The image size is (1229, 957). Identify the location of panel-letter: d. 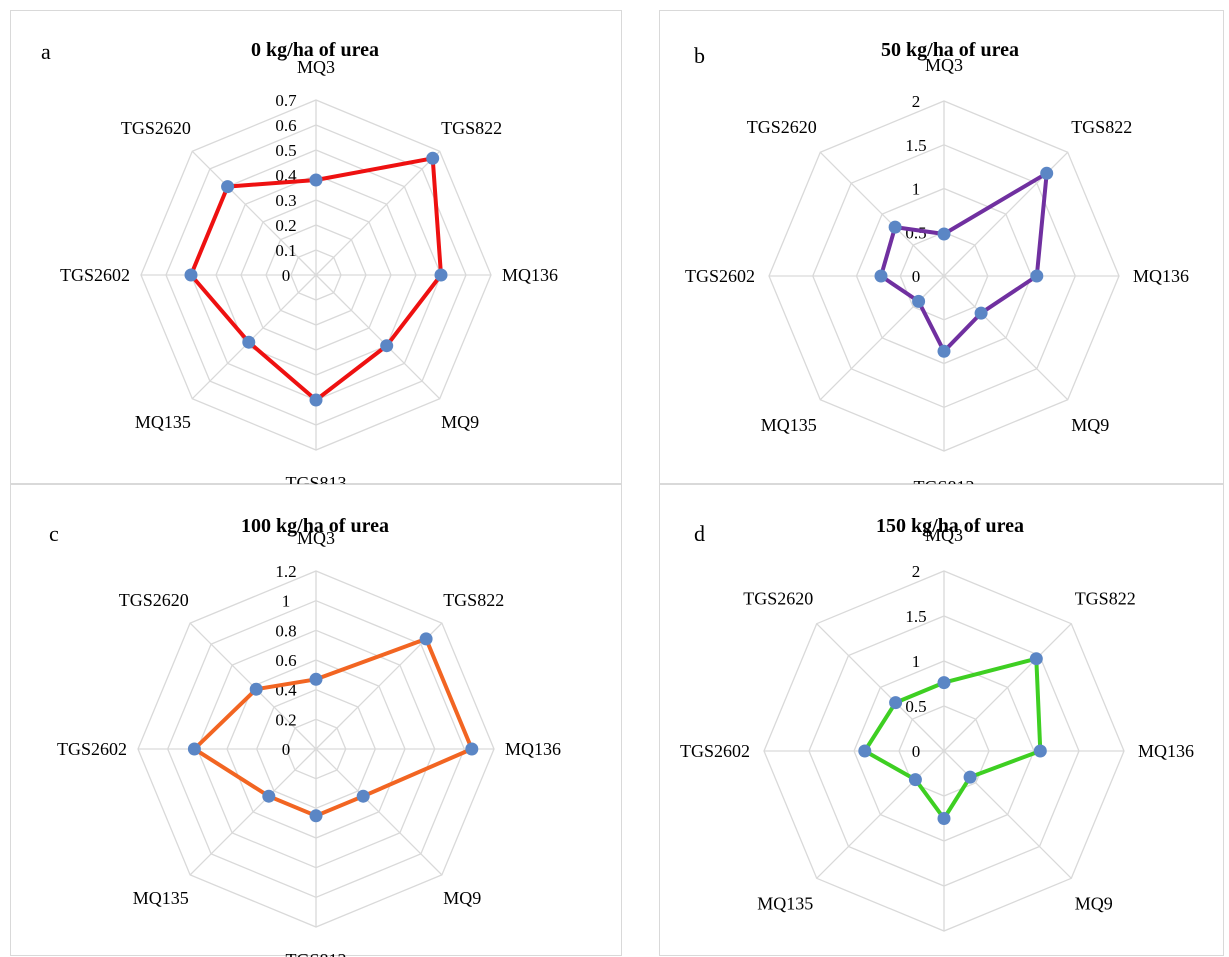
(699, 533).